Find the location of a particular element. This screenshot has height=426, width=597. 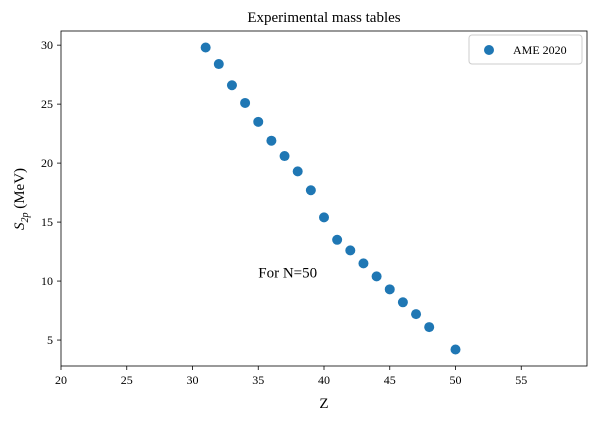

y-axis-title-subscript: 2p is located at coordinates (25, 218).